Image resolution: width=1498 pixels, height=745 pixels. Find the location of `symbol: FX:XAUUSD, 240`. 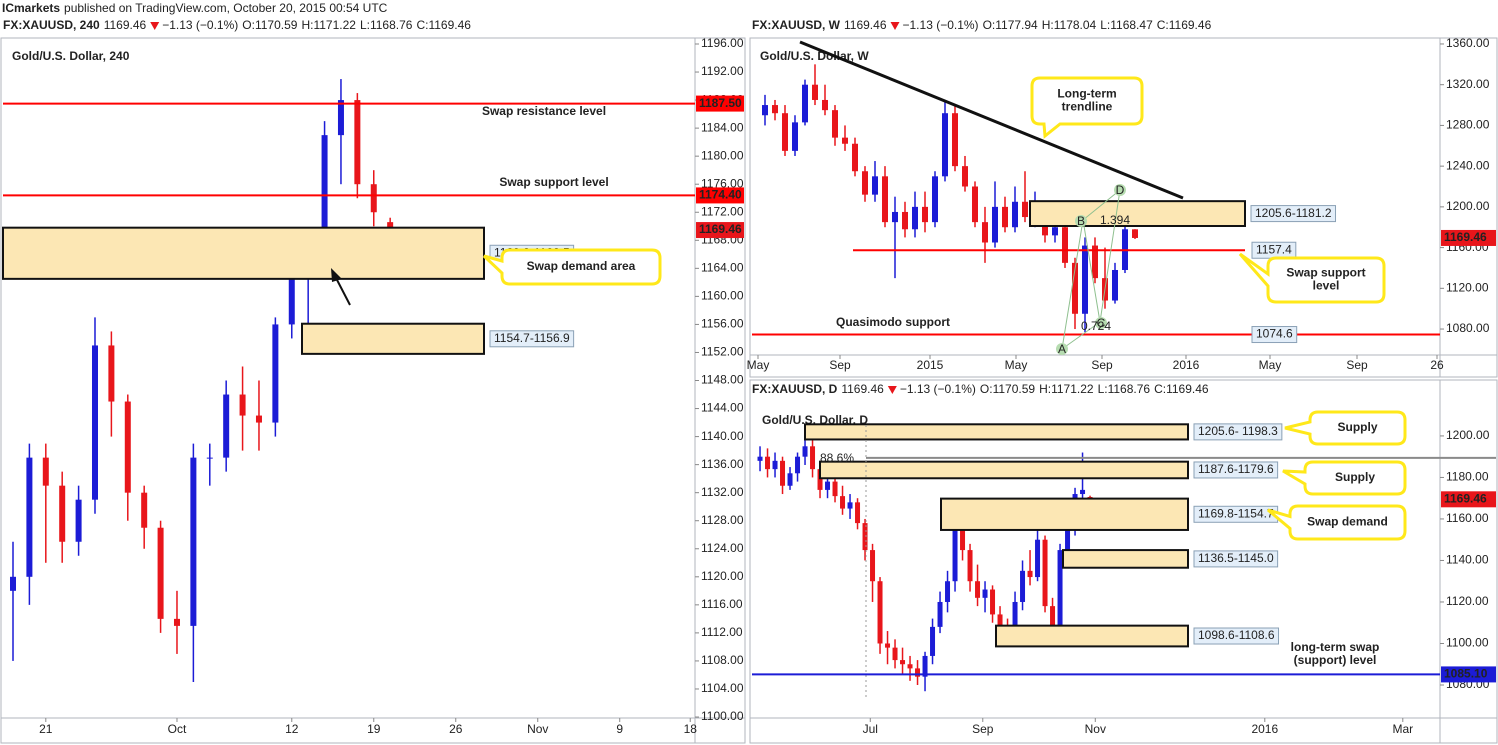

symbol: FX:XAUUSD, 240 is located at coordinates (51, 25).